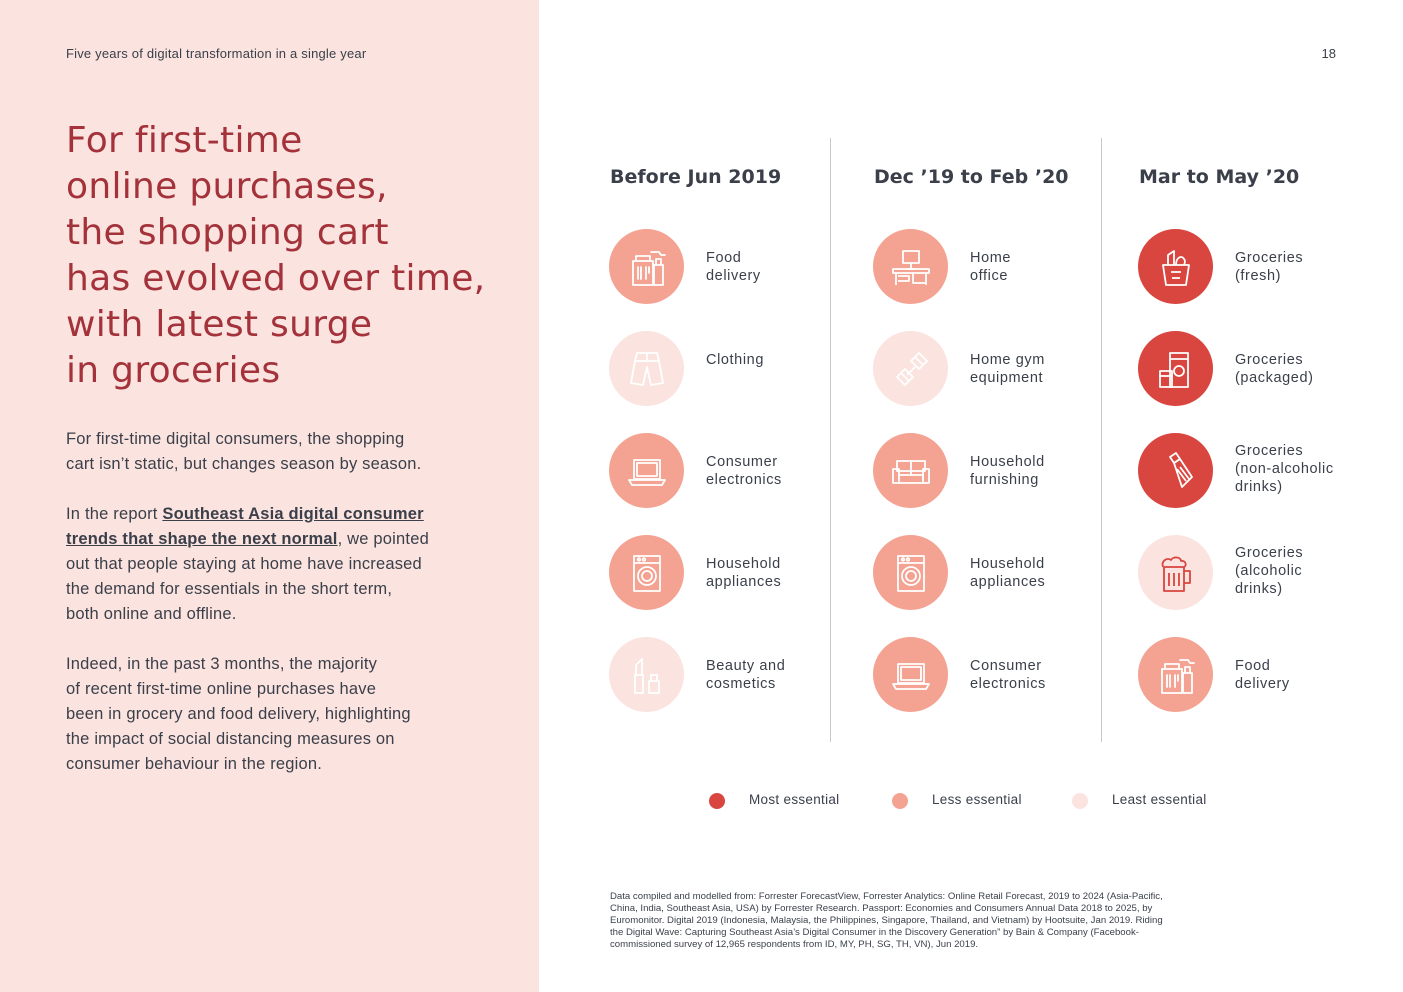 This screenshot has width=1403, height=992. I want to click on category-label: Clothing, so click(735, 360).